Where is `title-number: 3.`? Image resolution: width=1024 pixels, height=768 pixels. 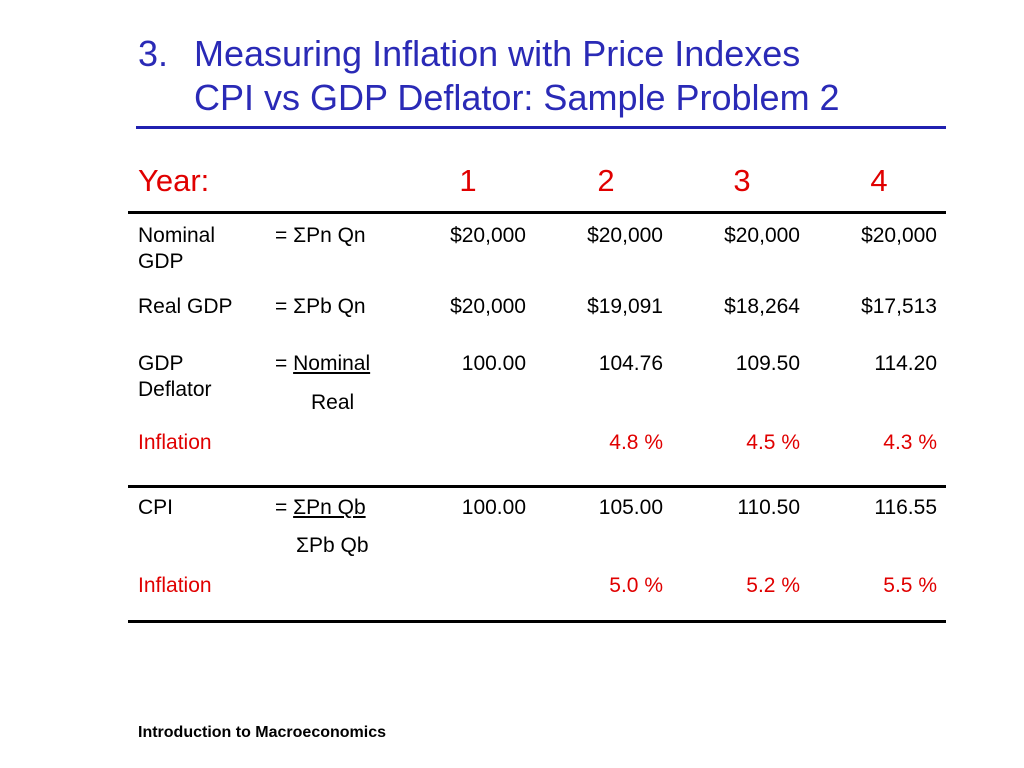
title-number: 3. is located at coordinates (153, 53).